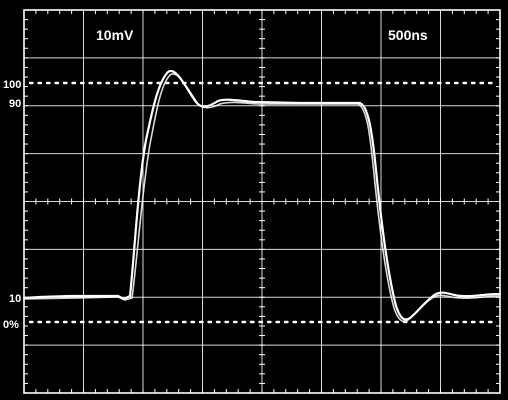  What do you see at coordinates (408, 35) in the screenshot?
I see `time-per-div-label: 500ns` at bounding box center [408, 35].